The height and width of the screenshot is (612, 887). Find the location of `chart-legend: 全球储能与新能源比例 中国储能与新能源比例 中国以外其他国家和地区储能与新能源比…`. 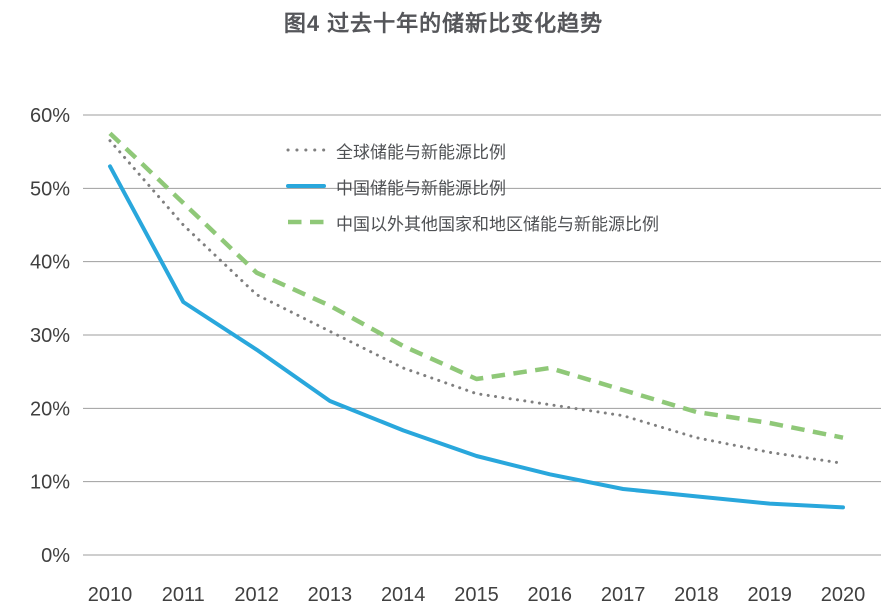

chart-legend: 全球储能与新能源比例 中国储能与新能源比例 中国以外其他国家和地区储能与新能源比… is located at coordinates (472, 186).